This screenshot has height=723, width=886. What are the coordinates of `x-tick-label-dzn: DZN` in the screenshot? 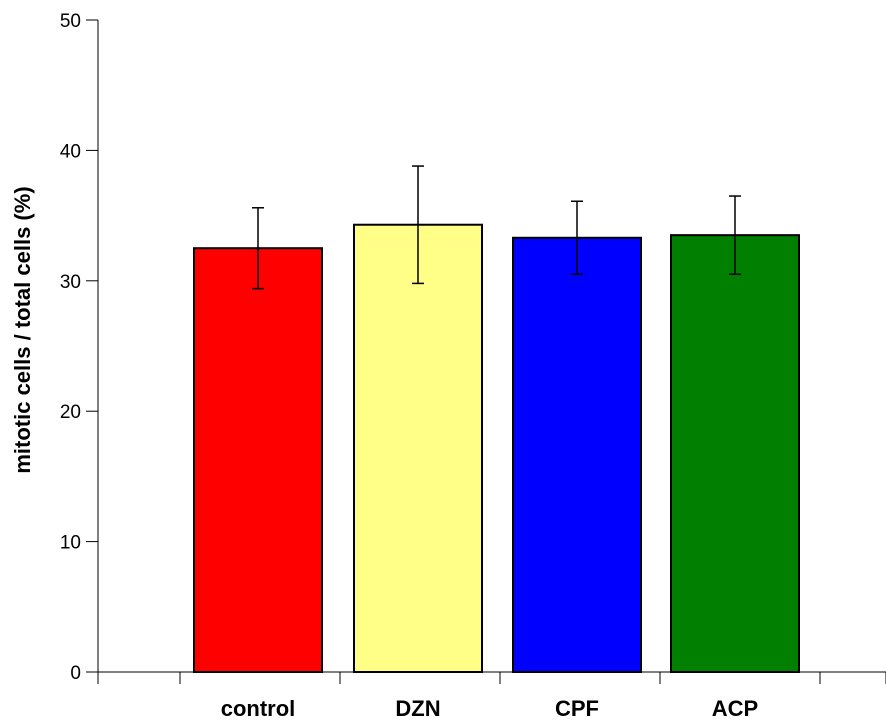 It's located at (417, 708).